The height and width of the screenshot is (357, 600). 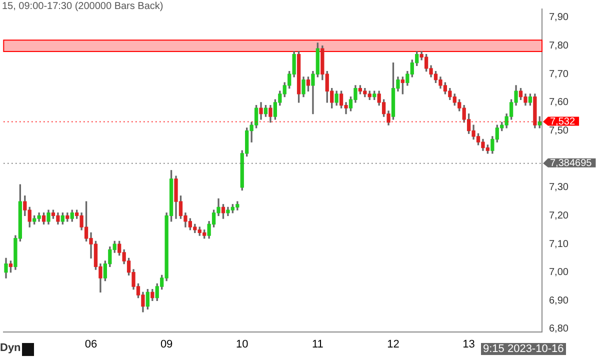 I want to click on y-tick-label: 7,70, so click(x=559, y=74).